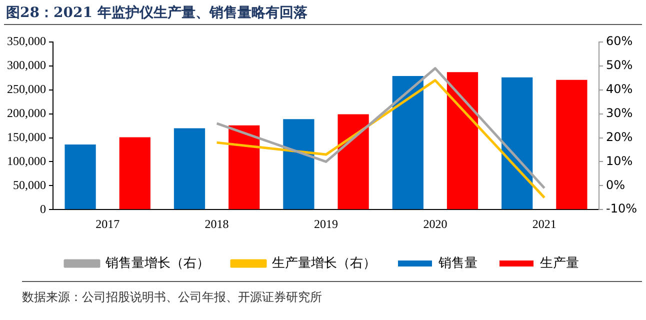  Describe the element at coordinates (619, 65) in the screenshot. I see `y2-tick-label: 50%` at that location.